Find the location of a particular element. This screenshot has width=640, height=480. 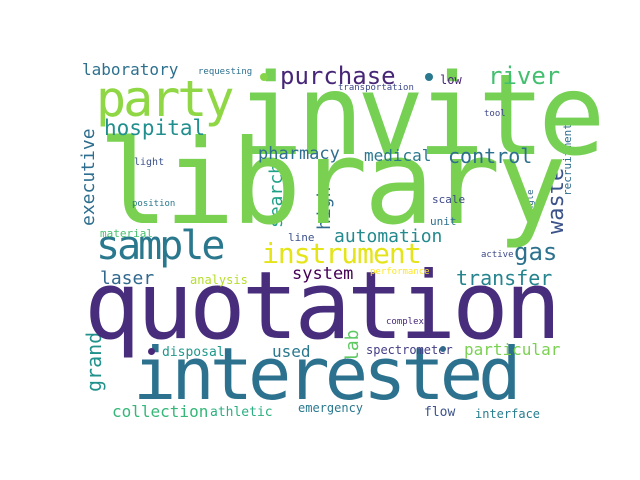

word-transportation: transportation is located at coordinates (376, 88).